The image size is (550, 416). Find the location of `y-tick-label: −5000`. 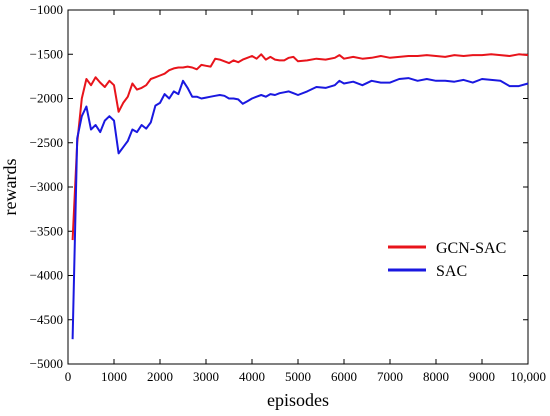

y-tick-label: −5000 is located at coordinates (46, 363).